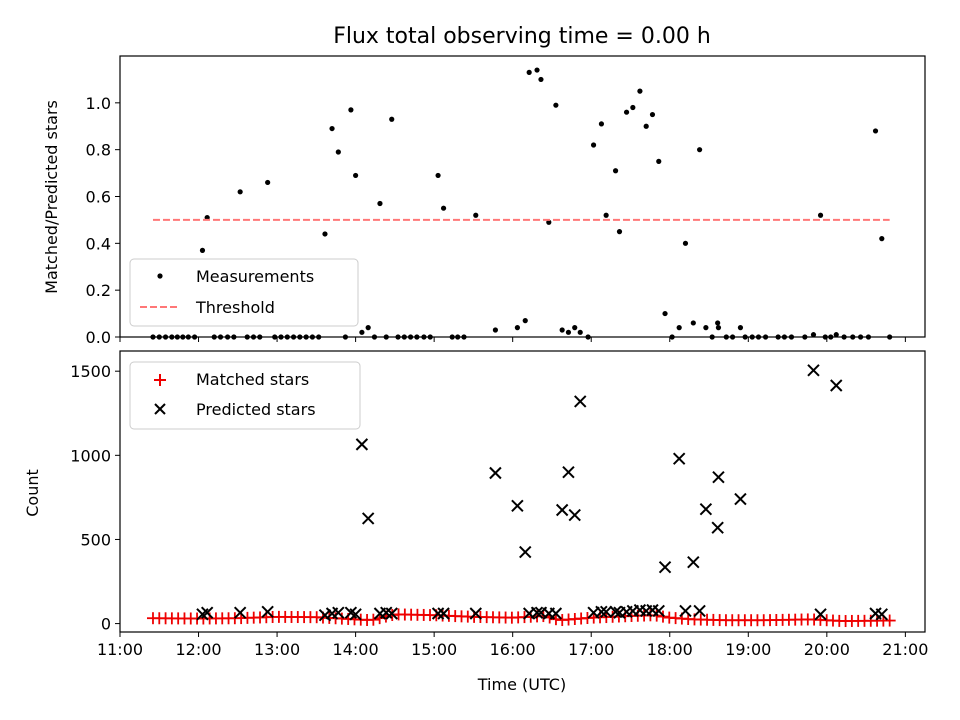 The width and height of the screenshot is (960, 720). Describe the element at coordinates (98, 290) in the screenshot. I see `y-tick-label: 0.2` at that location.